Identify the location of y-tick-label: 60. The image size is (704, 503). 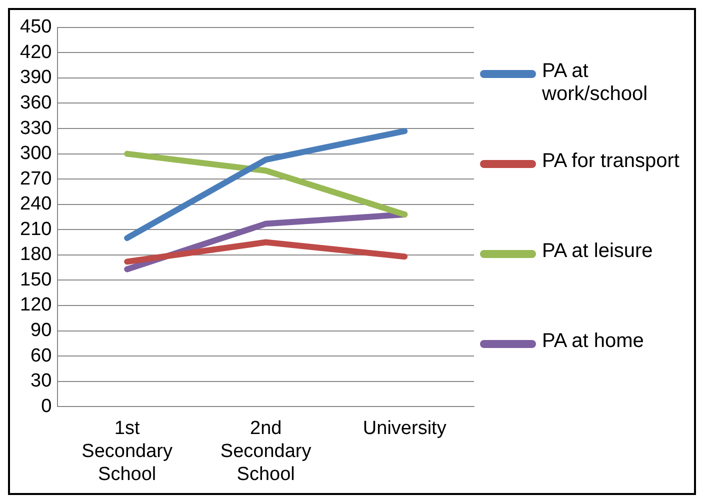
(41, 355).